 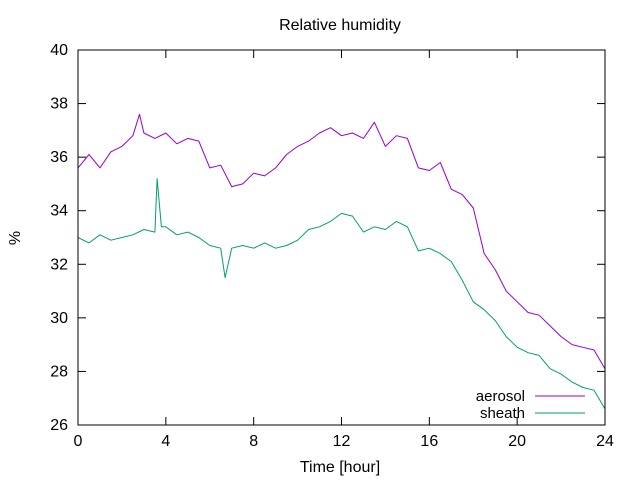 I want to click on y-axis-label: %, so click(x=15, y=238).